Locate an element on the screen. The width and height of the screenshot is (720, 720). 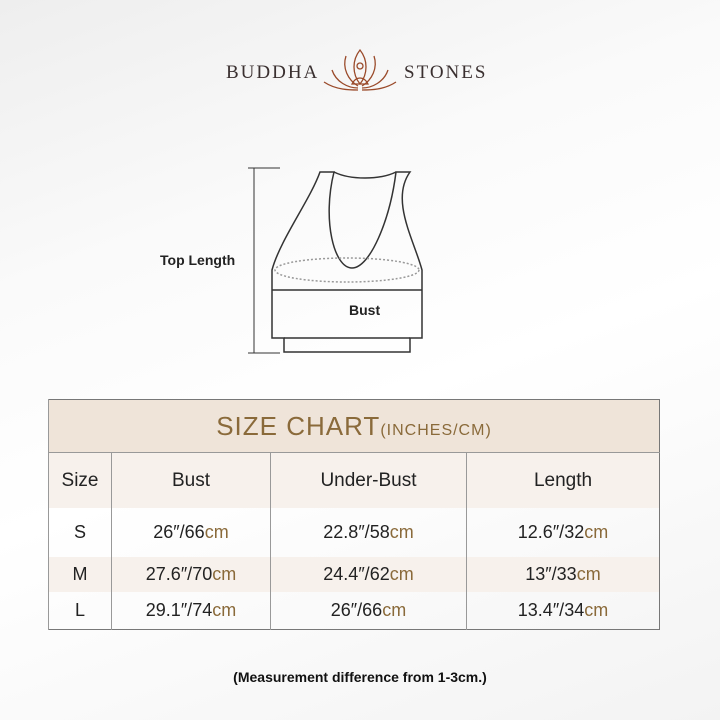
length-cell: 13.4″/34cm is located at coordinates (563, 610).